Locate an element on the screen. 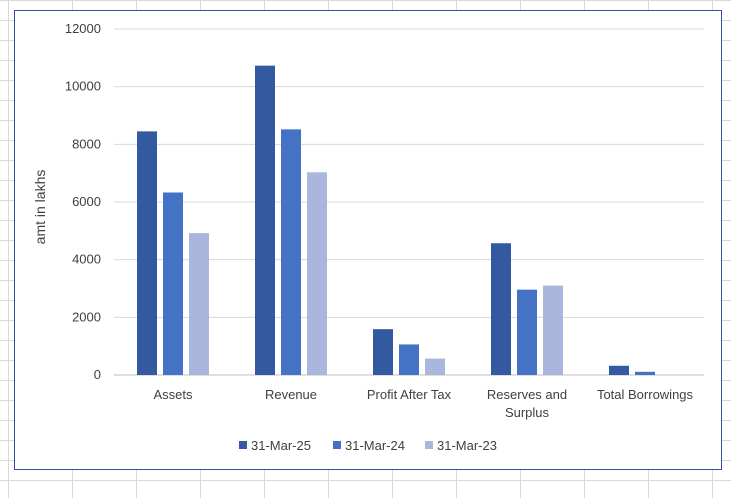 This screenshot has height=498, width=731. y-axis-label: amt in lakhs is located at coordinates (40, 207).